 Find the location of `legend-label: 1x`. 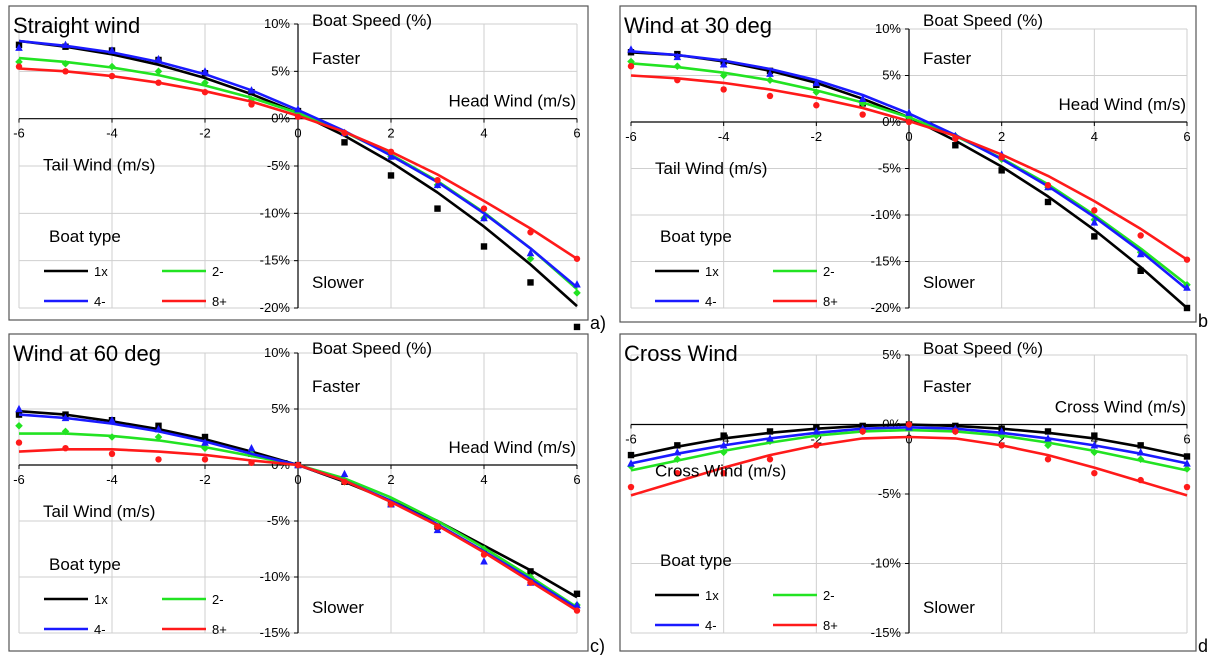

legend-label: 1x is located at coordinates (712, 271).